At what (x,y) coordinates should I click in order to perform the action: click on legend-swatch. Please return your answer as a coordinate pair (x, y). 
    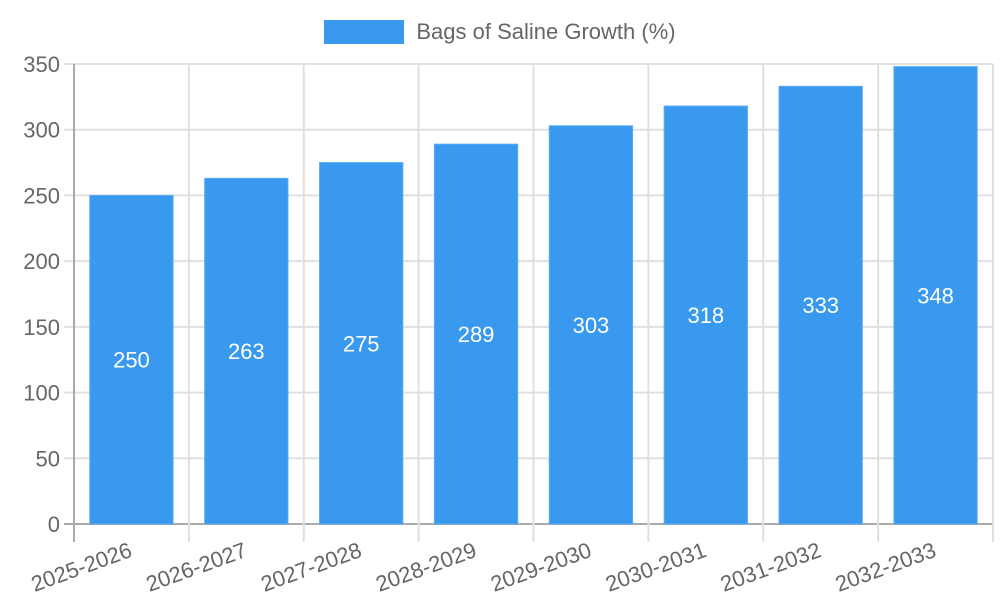
    Looking at the image, I should click on (364, 32).